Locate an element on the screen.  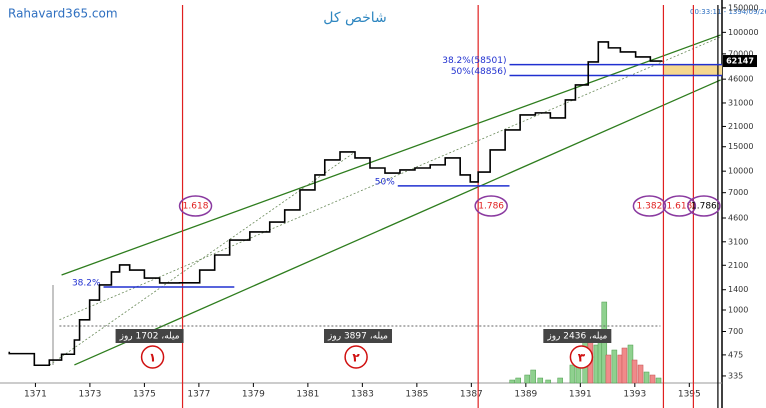
y-tick-label: 7000 is located at coordinates (738, 192).